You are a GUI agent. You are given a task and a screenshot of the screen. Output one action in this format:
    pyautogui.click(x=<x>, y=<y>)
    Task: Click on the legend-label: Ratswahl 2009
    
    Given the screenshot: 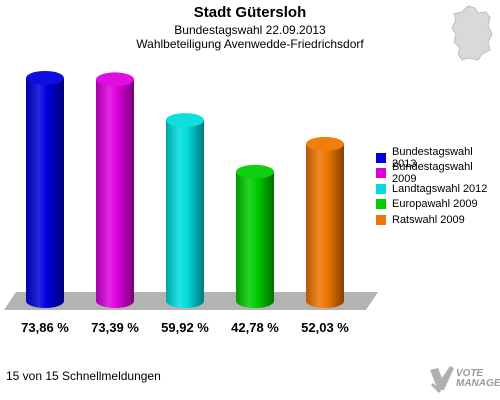 What is the action you would take?
    pyautogui.click(x=428, y=219)
    